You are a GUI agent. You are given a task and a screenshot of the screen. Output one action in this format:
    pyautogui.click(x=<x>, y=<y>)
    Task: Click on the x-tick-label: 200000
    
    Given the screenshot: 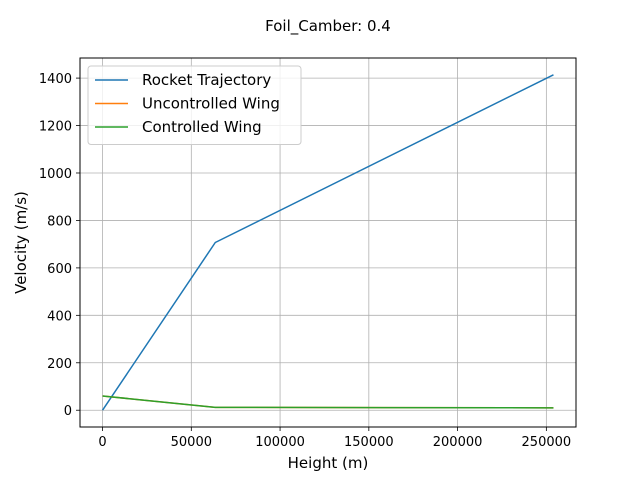 What is the action you would take?
    pyautogui.click(x=458, y=442)
    